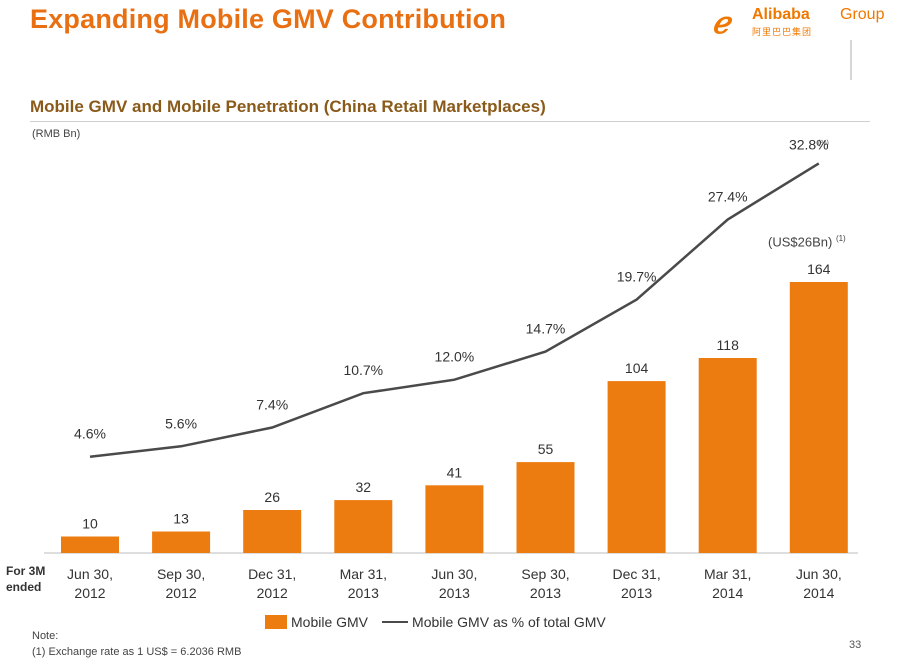 The height and width of the screenshot is (667, 900). I want to click on bar-value-label: 164, so click(819, 269).